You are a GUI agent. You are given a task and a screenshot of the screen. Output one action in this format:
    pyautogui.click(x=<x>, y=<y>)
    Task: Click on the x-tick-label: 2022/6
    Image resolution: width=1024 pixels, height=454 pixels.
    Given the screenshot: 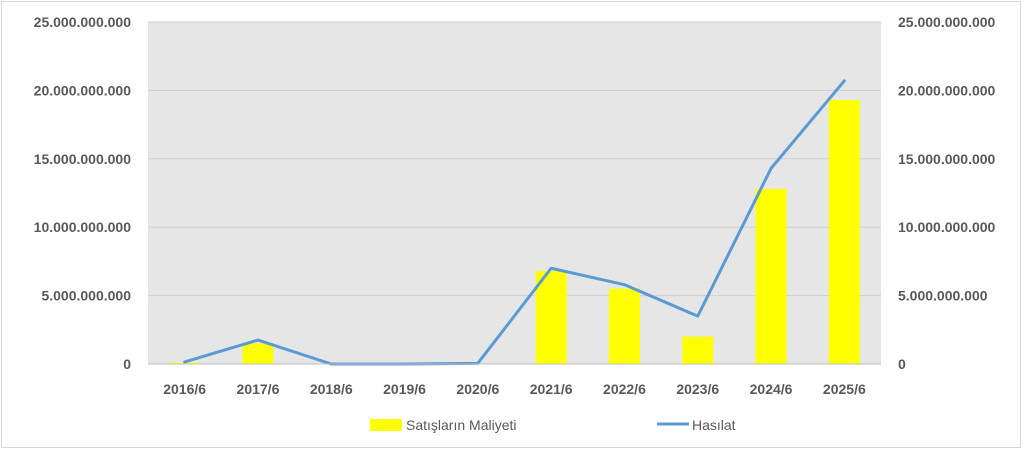 What is the action you would take?
    pyautogui.click(x=624, y=389)
    